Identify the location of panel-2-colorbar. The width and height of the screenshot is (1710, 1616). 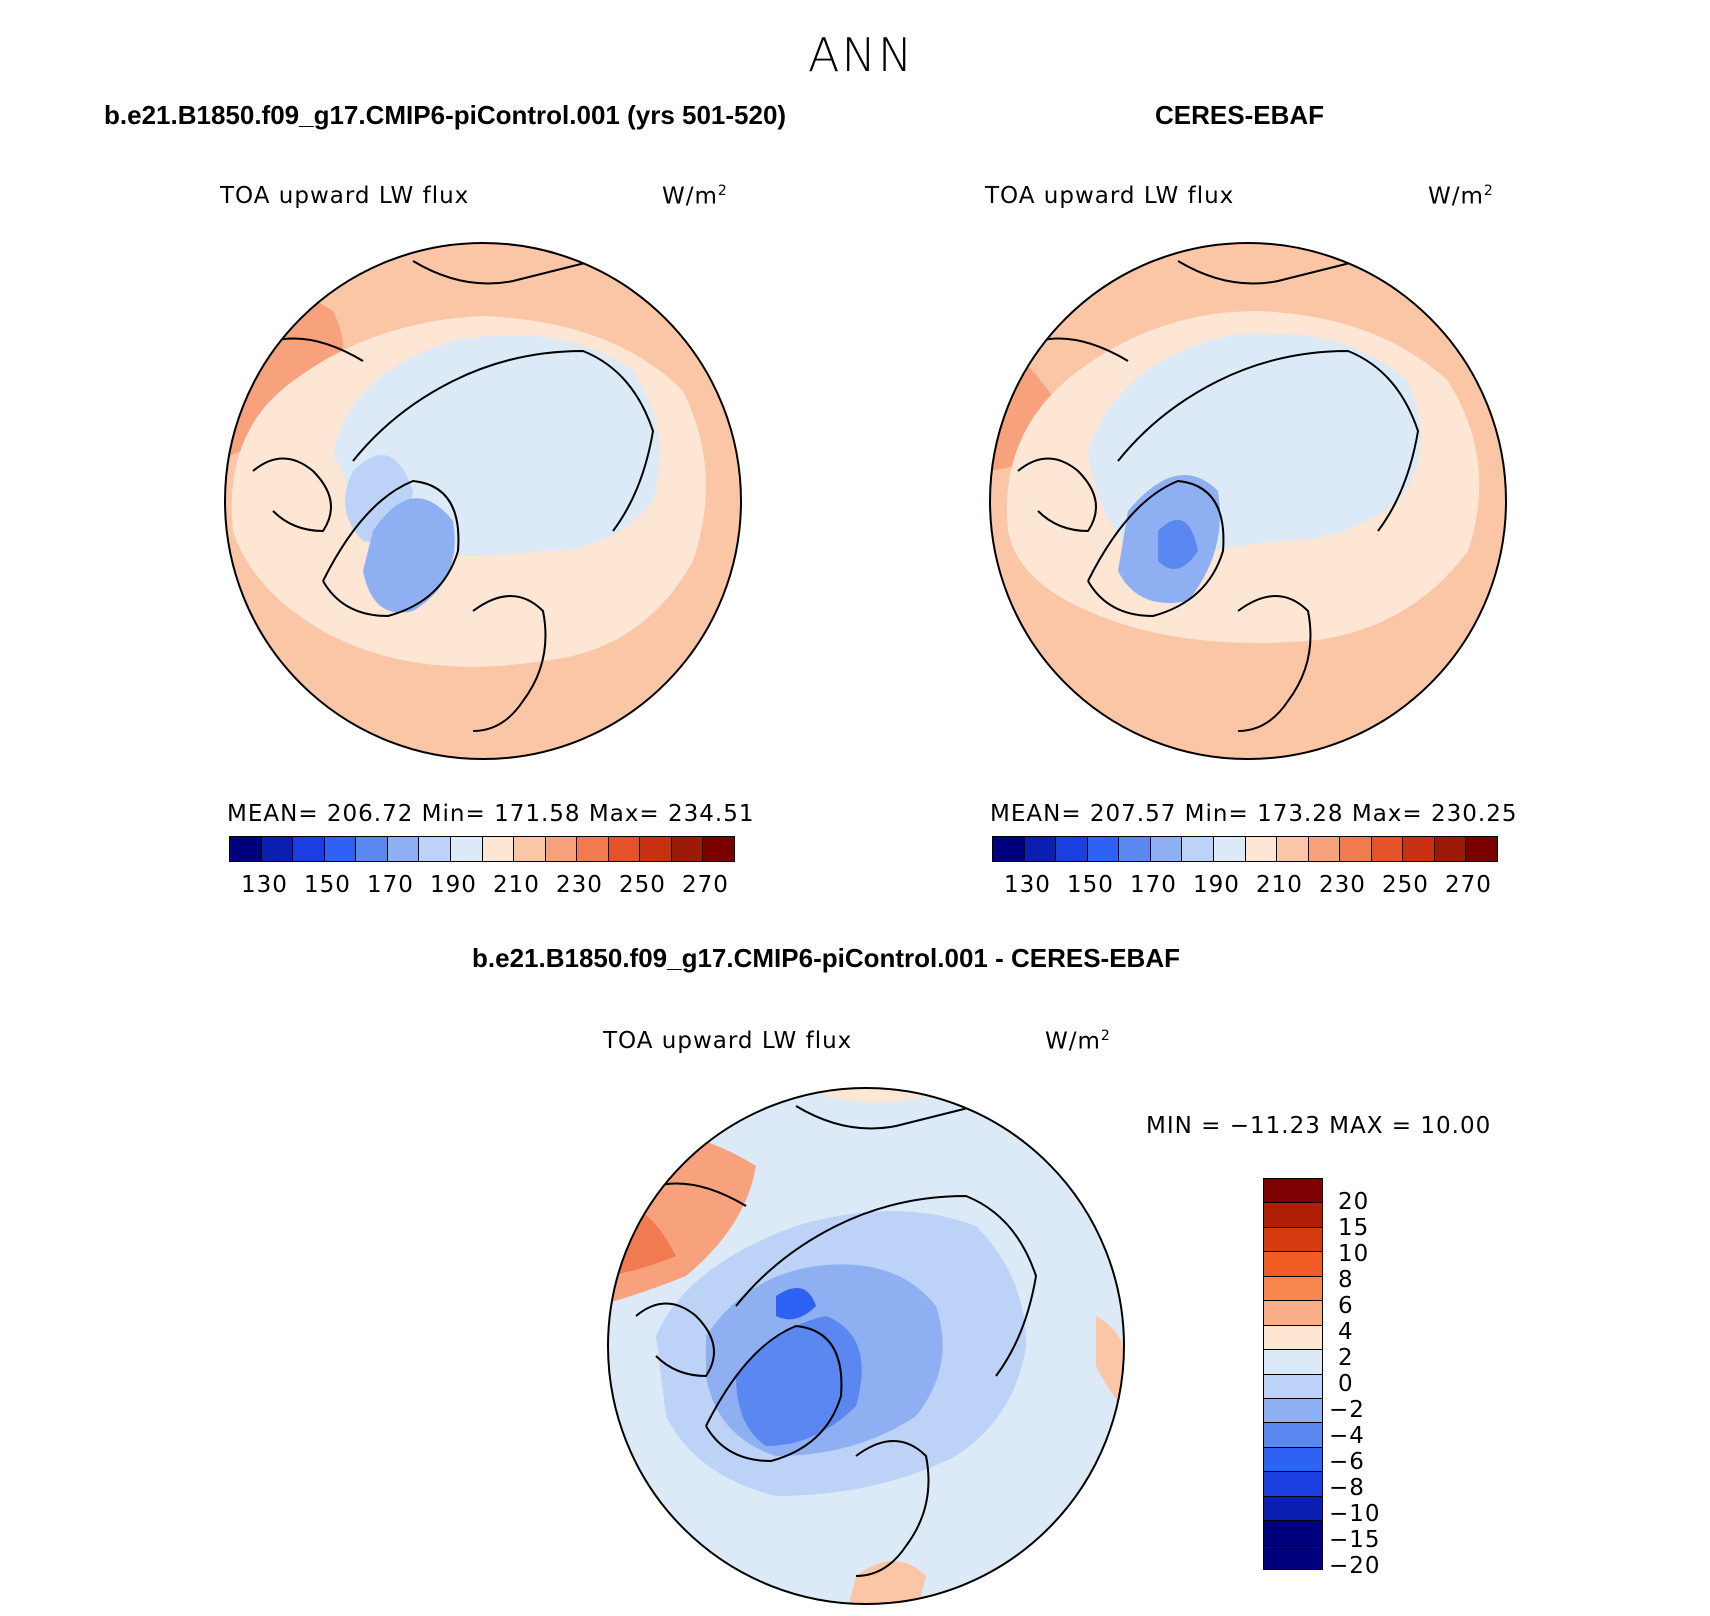
(1245, 849).